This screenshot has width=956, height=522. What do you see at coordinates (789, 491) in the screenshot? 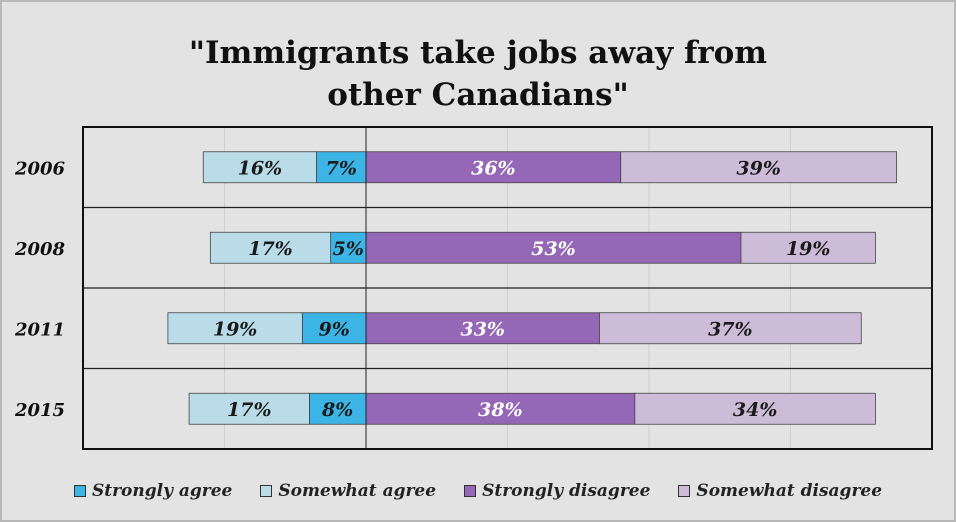
I see `legend-label-somewhat-disagree: Somewhat disagree` at bounding box center [789, 491].